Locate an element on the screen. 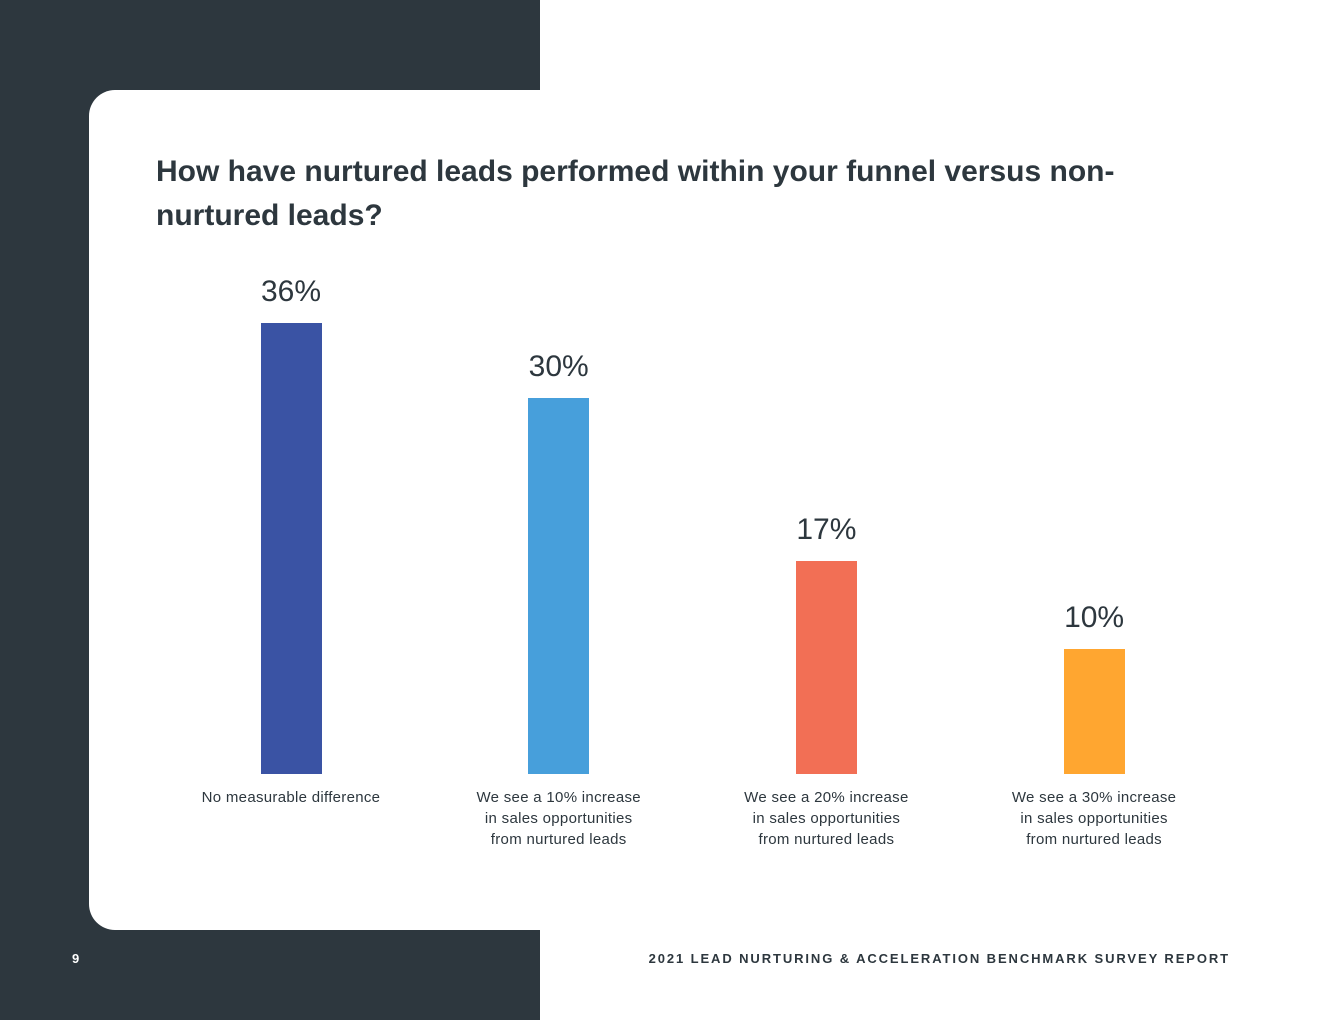  x-tick-label: No measurable difference is located at coordinates (291, 797).